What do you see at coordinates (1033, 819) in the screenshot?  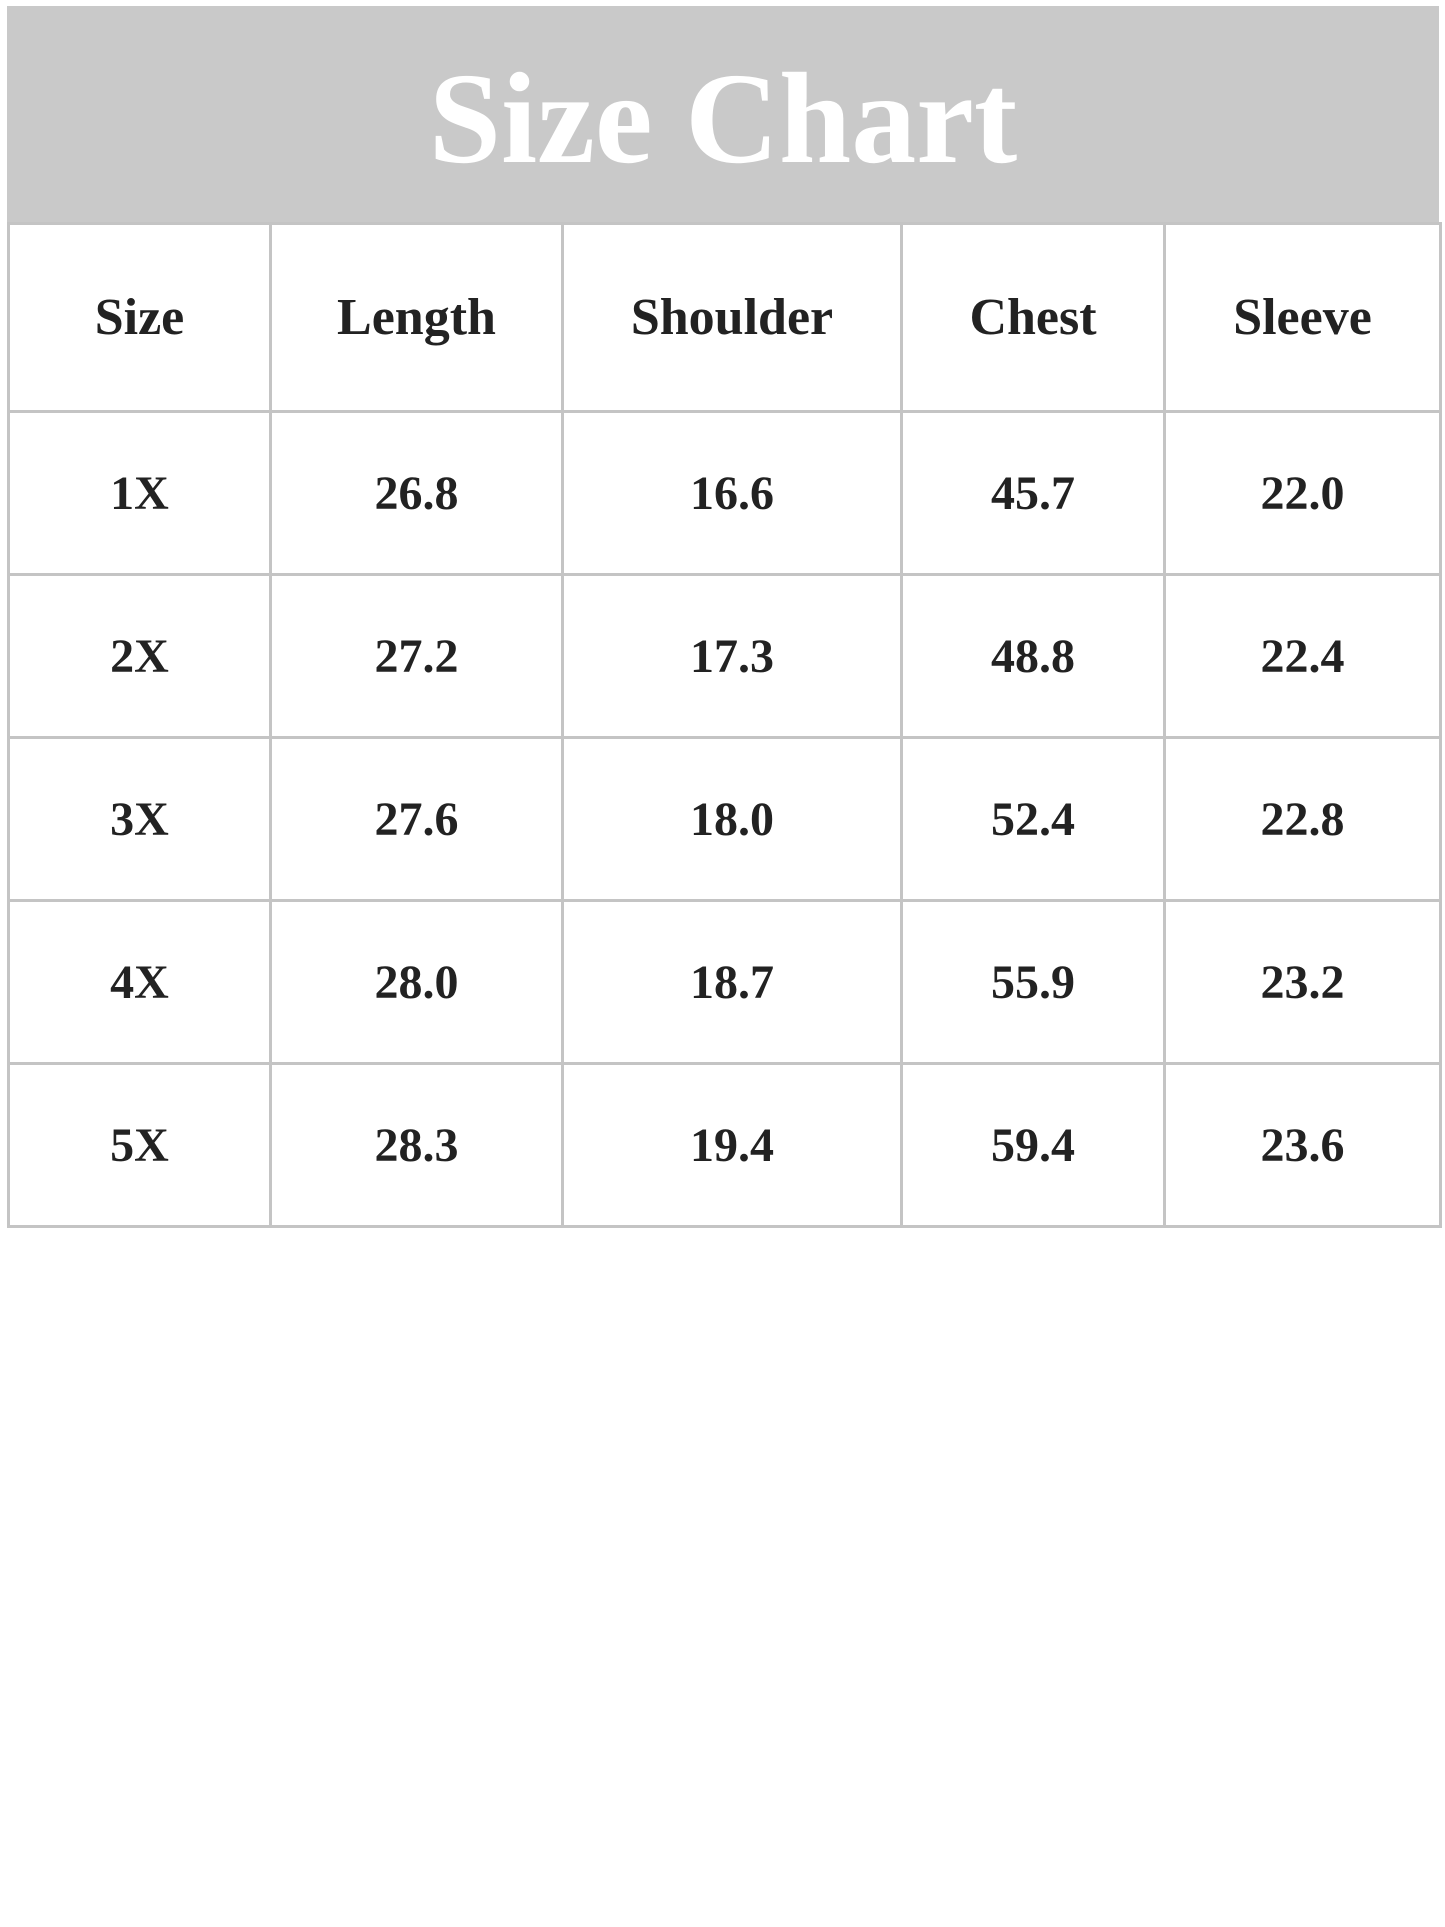 I see `table-cell: 52.4` at bounding box center [1033, 819].